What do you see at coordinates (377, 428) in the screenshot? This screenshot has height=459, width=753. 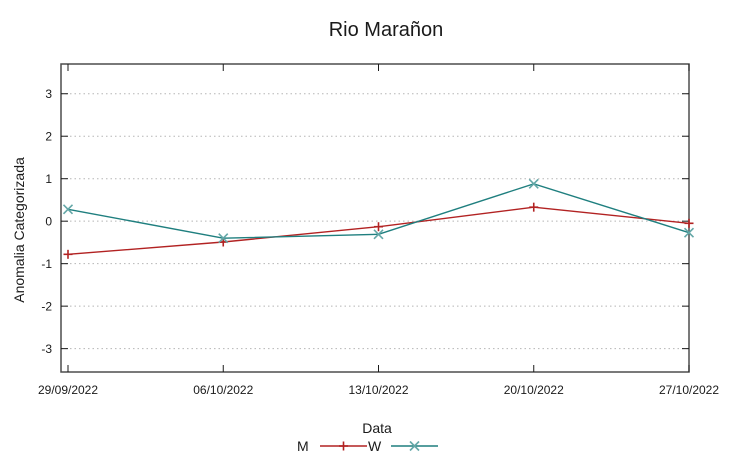 I see `x-axis-label: Data` at bounding box center [377, 428].